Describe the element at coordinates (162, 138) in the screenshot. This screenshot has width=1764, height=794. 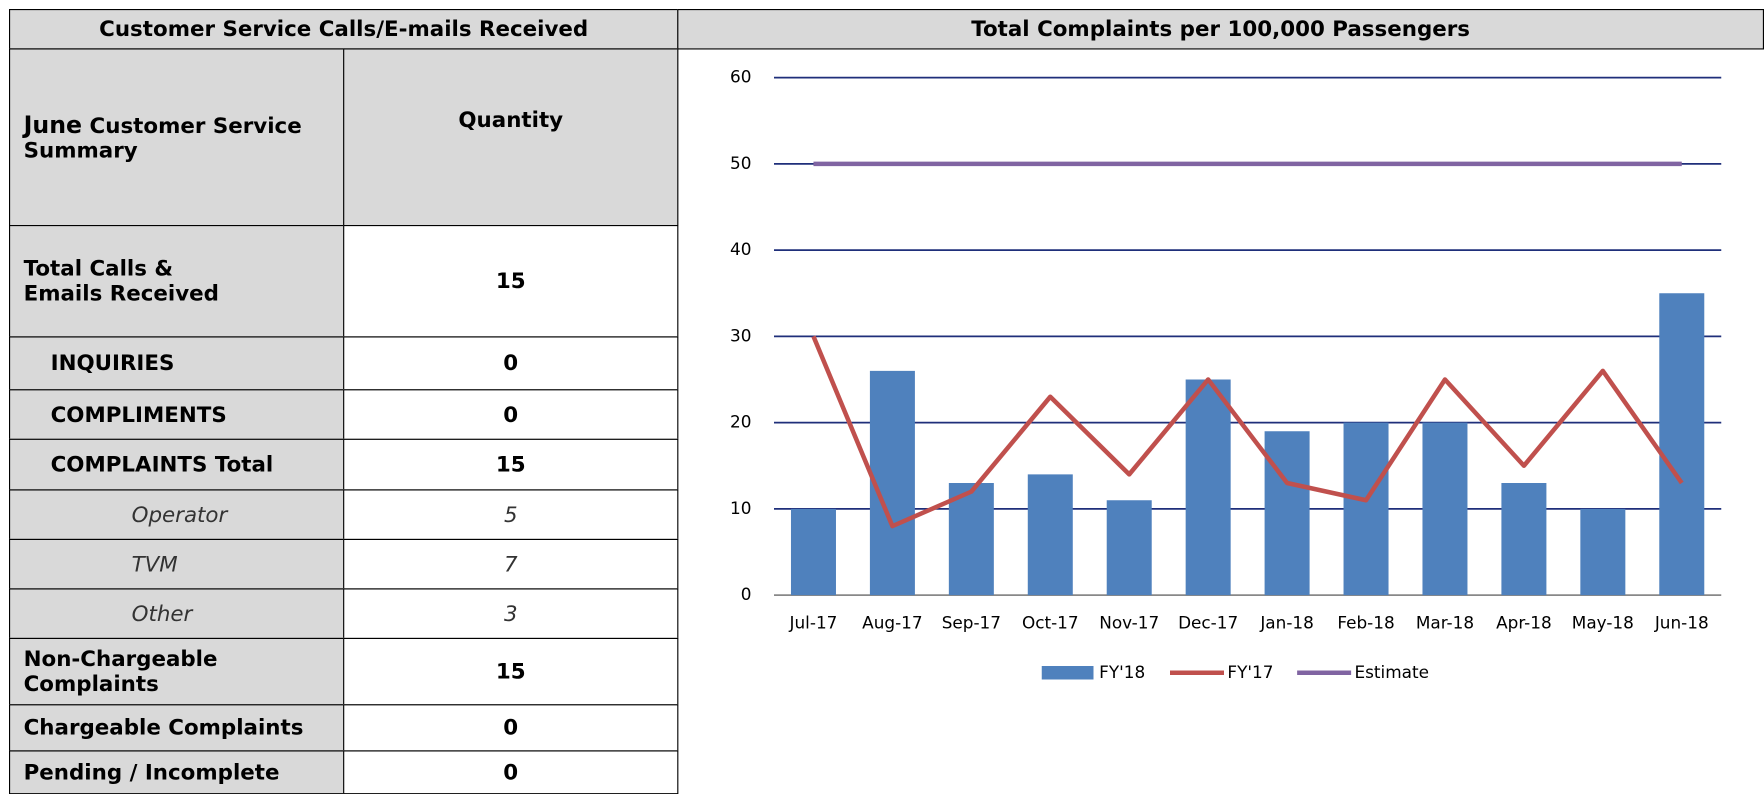
I see `header-label: Customer Service Summary` at that location.